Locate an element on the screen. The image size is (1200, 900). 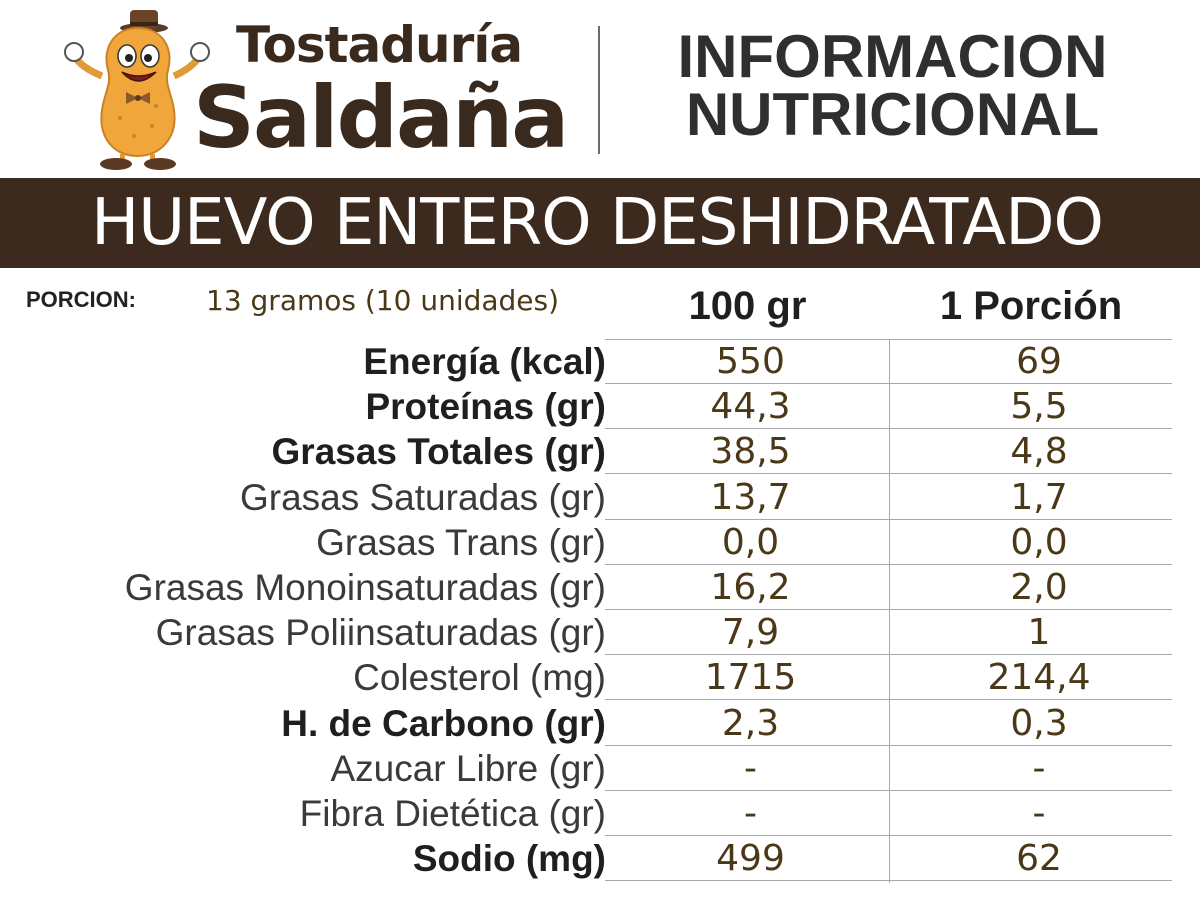
product-name: HUEVO ENTERO DESHIDRATADO is located at coordinates (597, 223).